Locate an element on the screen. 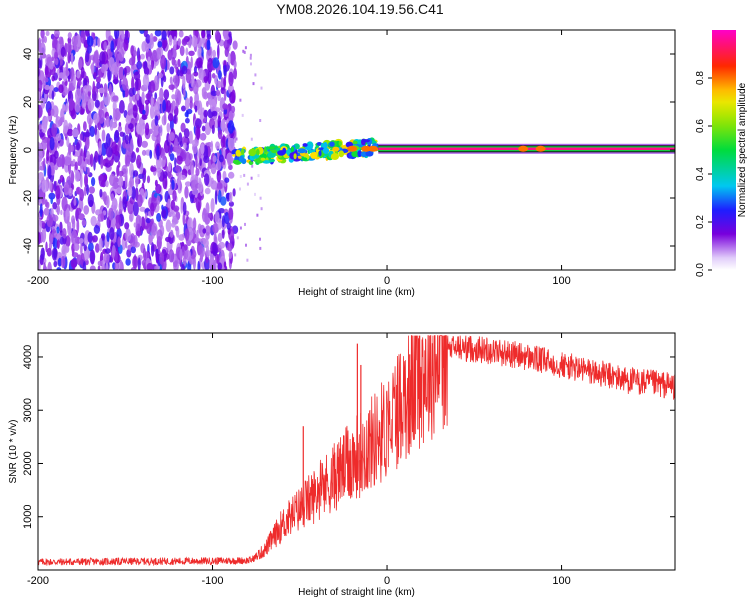  snr-ylabel: SNR (10 * v/v) is located at coordinates (13, 452).